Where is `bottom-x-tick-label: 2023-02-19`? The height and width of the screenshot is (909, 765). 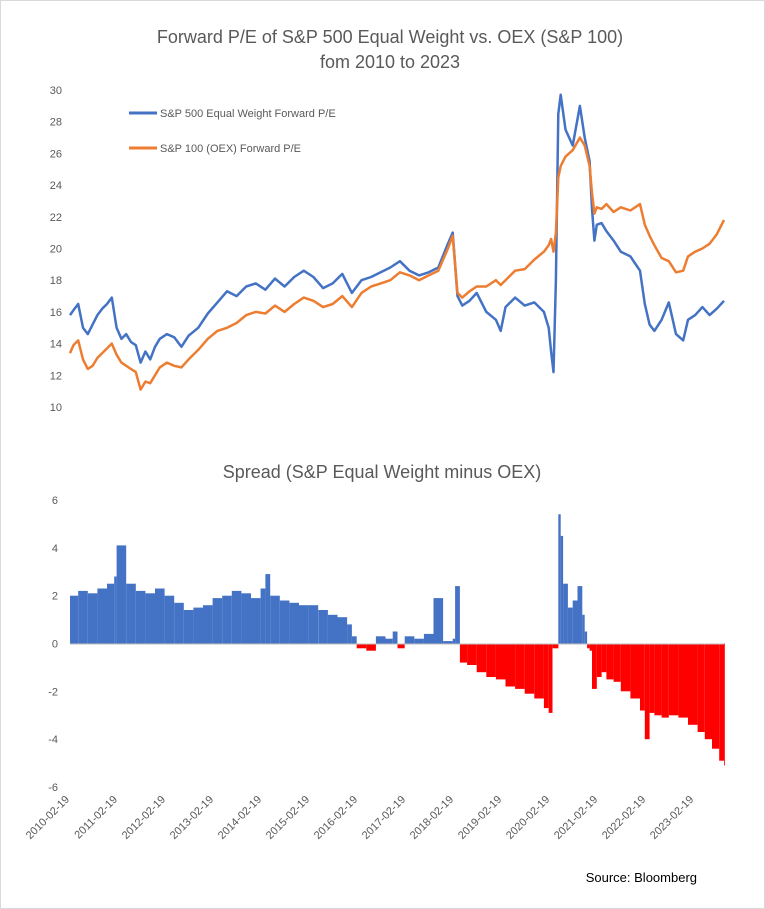
bottom-x-tick-label: 2023-02-19 is located at coordinates (672, 818).